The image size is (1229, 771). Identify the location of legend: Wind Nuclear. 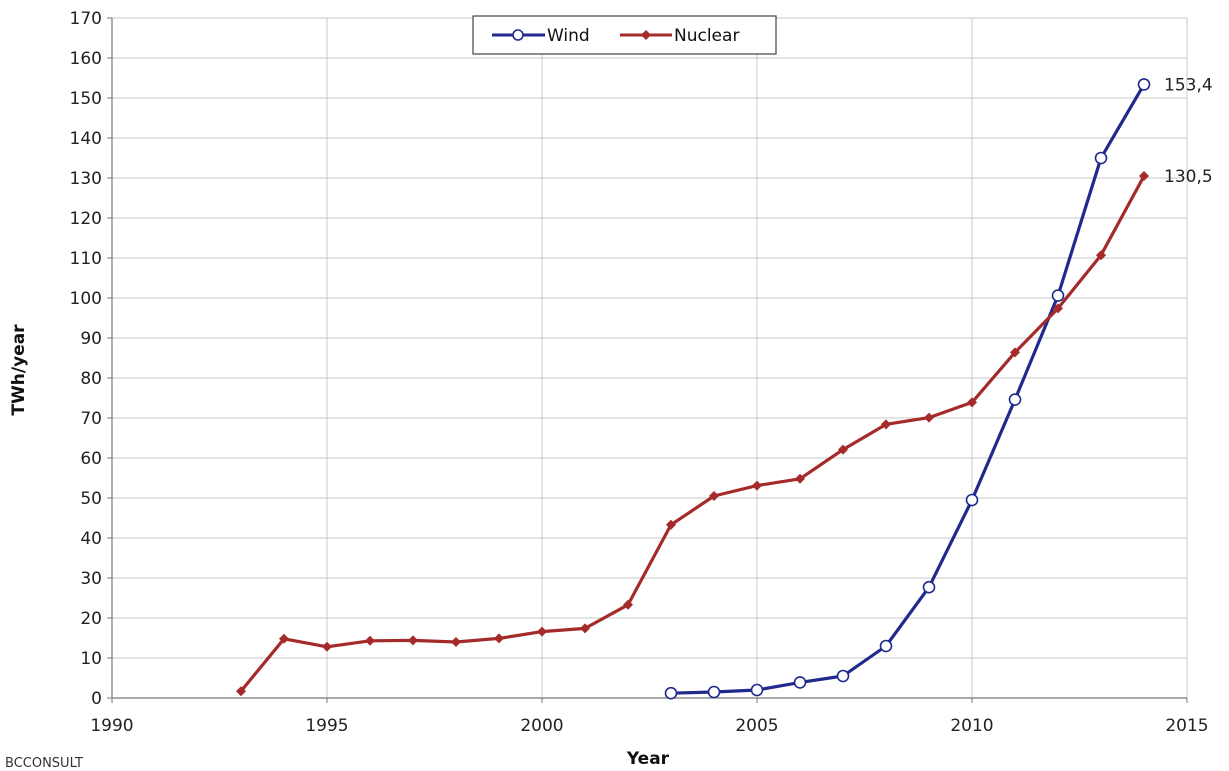
(624, 35).